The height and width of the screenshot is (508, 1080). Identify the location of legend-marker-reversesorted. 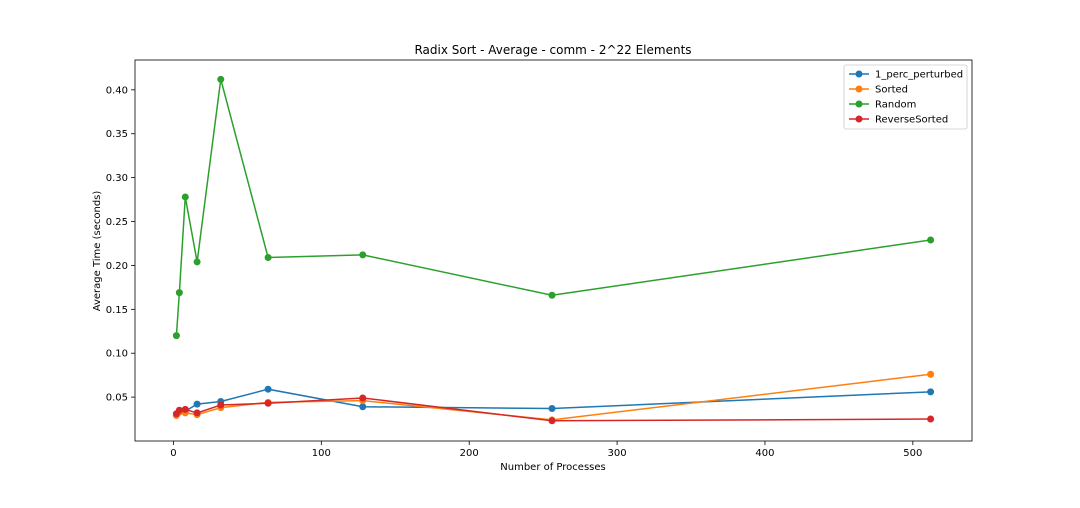
(859, 119).